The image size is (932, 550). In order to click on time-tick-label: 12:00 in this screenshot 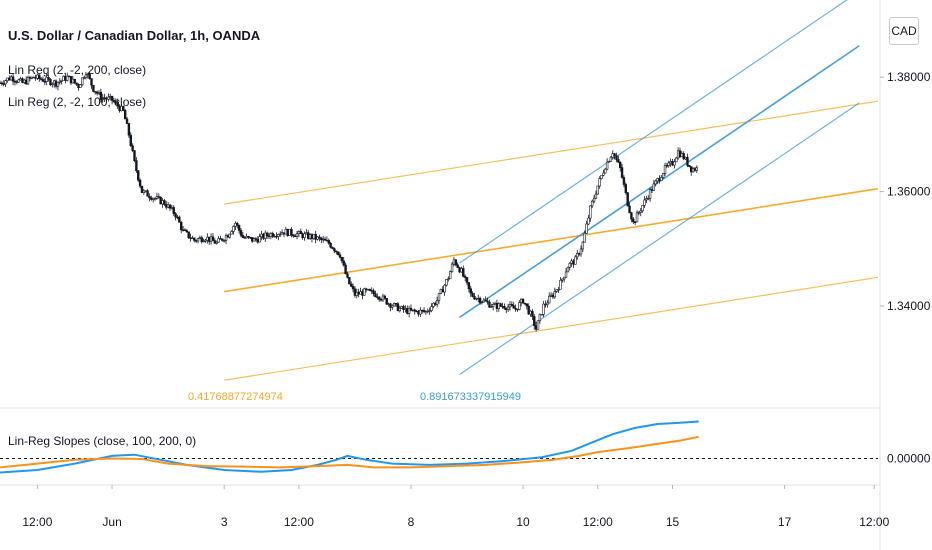, I will do `click(299, 522)`.